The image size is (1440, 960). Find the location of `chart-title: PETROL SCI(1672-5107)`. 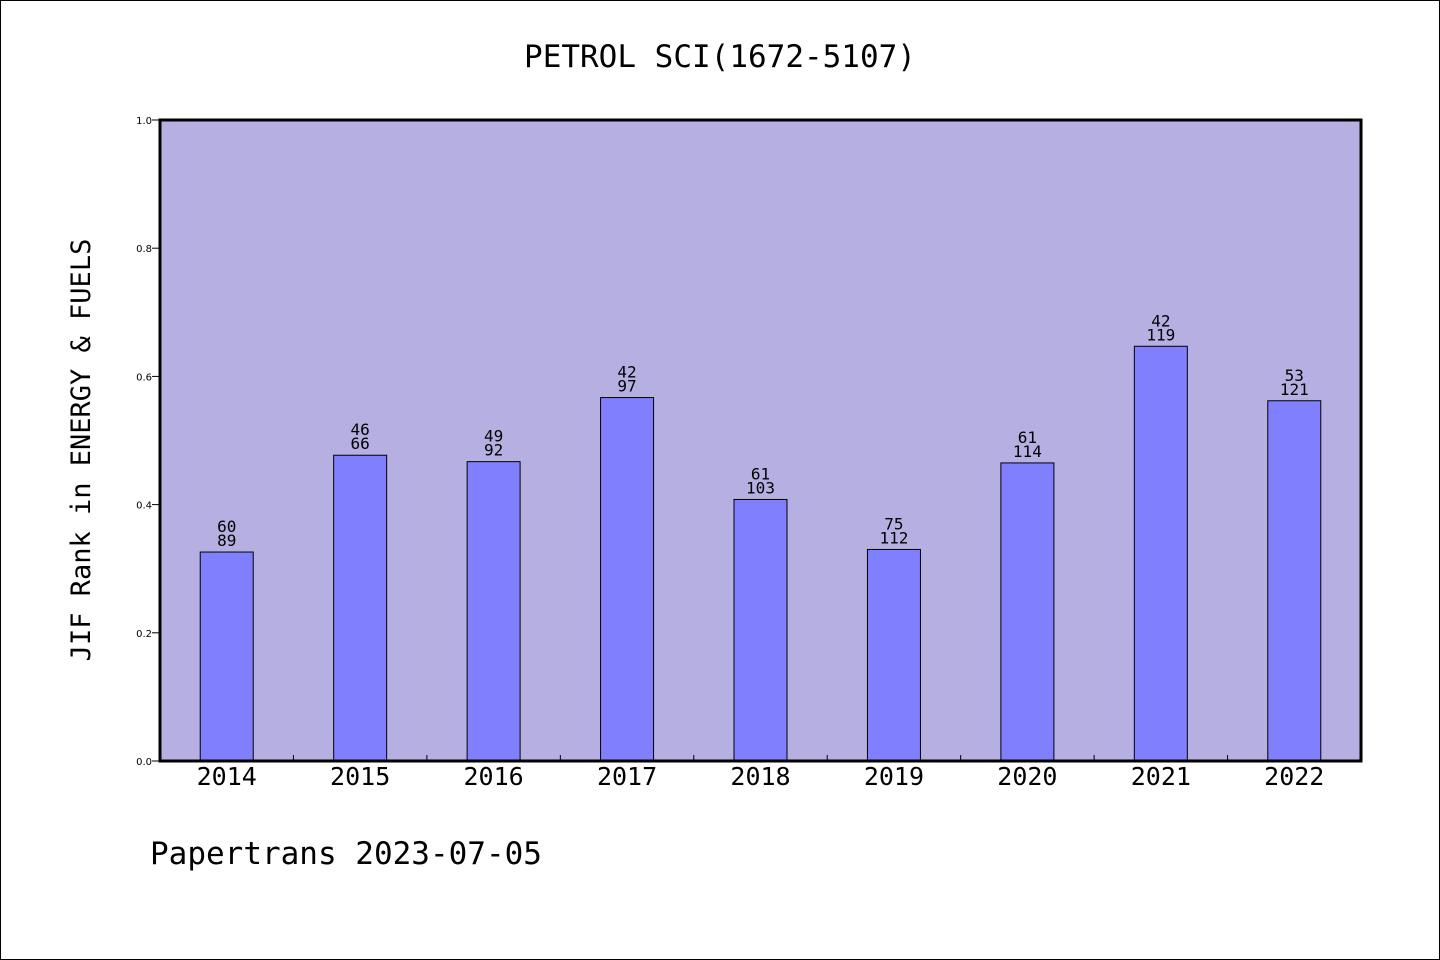

chart-title: PETROL SCI(1672-5107) is located at coordinates (720, 57).